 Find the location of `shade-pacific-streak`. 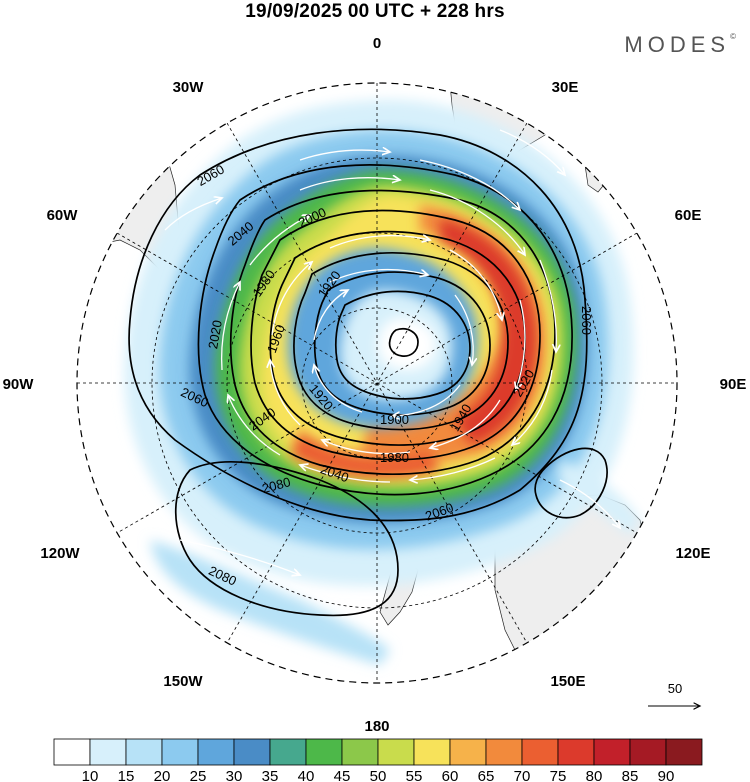

shade-pacific-streak is located at coordinates (270, 602).